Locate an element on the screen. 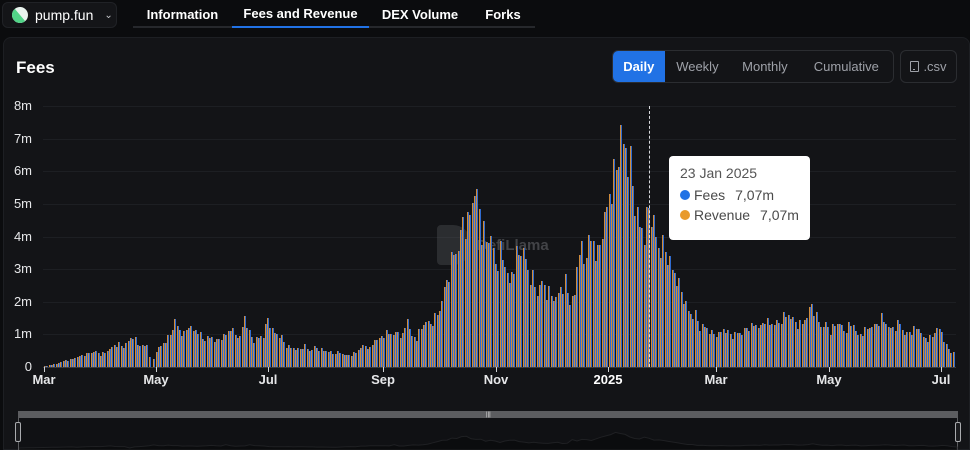  drag-grip-icon: ||| is located at coordinates (488, 415).